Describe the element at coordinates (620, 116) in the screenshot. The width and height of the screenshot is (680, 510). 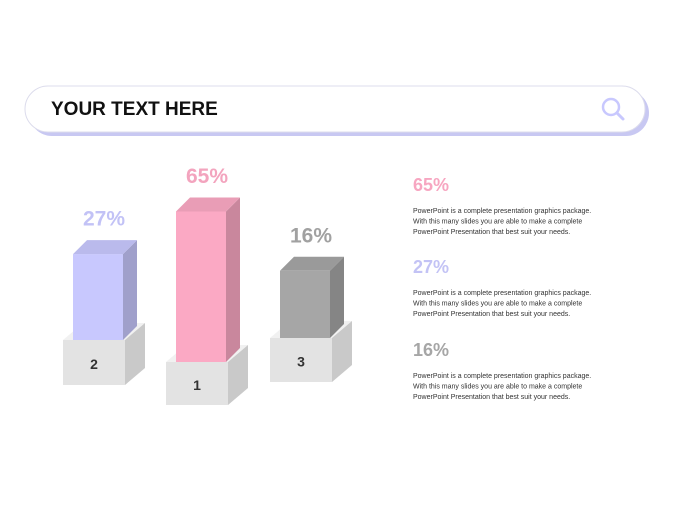
I see `search-icon-handle` at that location.